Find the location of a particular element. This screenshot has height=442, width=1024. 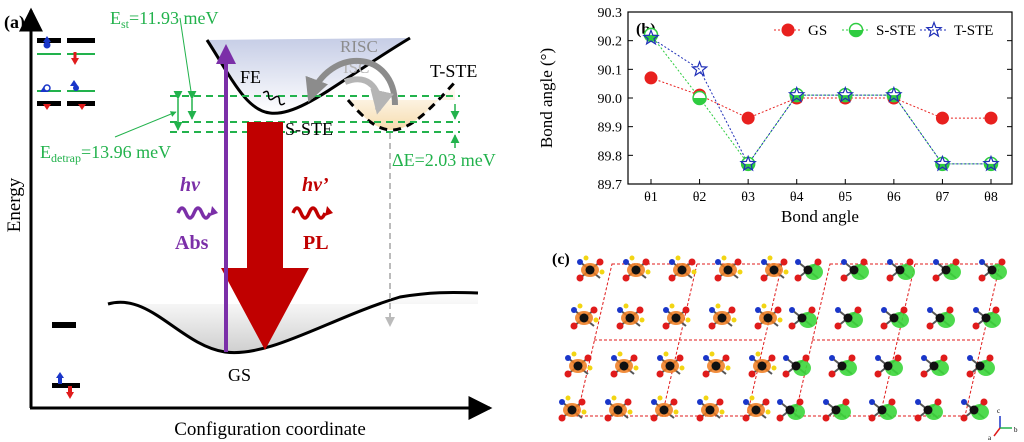

legend: GS S-STE T-STE is located at coordinates (883, 29).